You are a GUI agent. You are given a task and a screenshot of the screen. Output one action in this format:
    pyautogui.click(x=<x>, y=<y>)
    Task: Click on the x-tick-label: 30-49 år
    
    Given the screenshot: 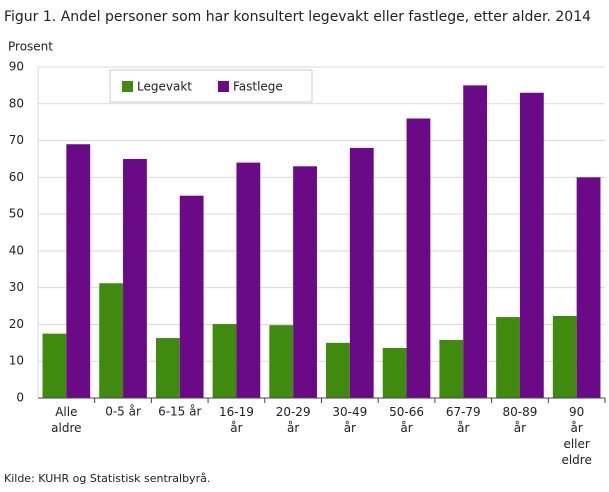 What is the action you would take?
    pyautogui.click(x=349, y=420)
    